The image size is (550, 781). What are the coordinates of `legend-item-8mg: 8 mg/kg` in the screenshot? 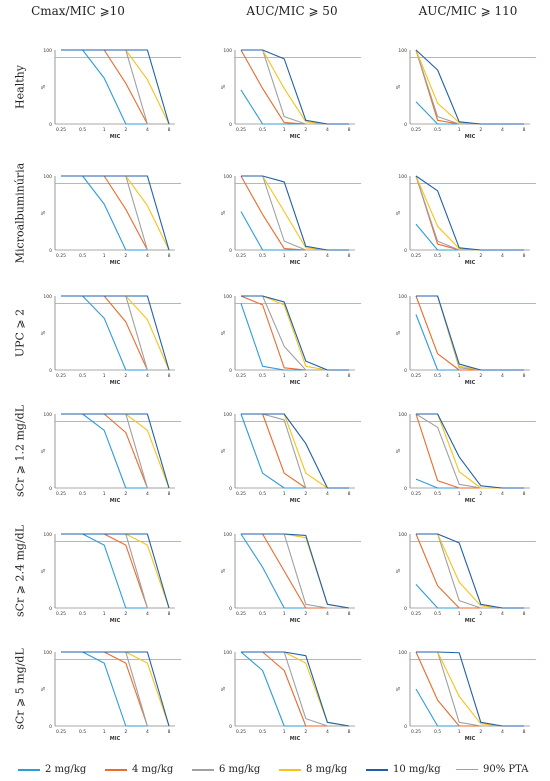 It's located at (313, 770).